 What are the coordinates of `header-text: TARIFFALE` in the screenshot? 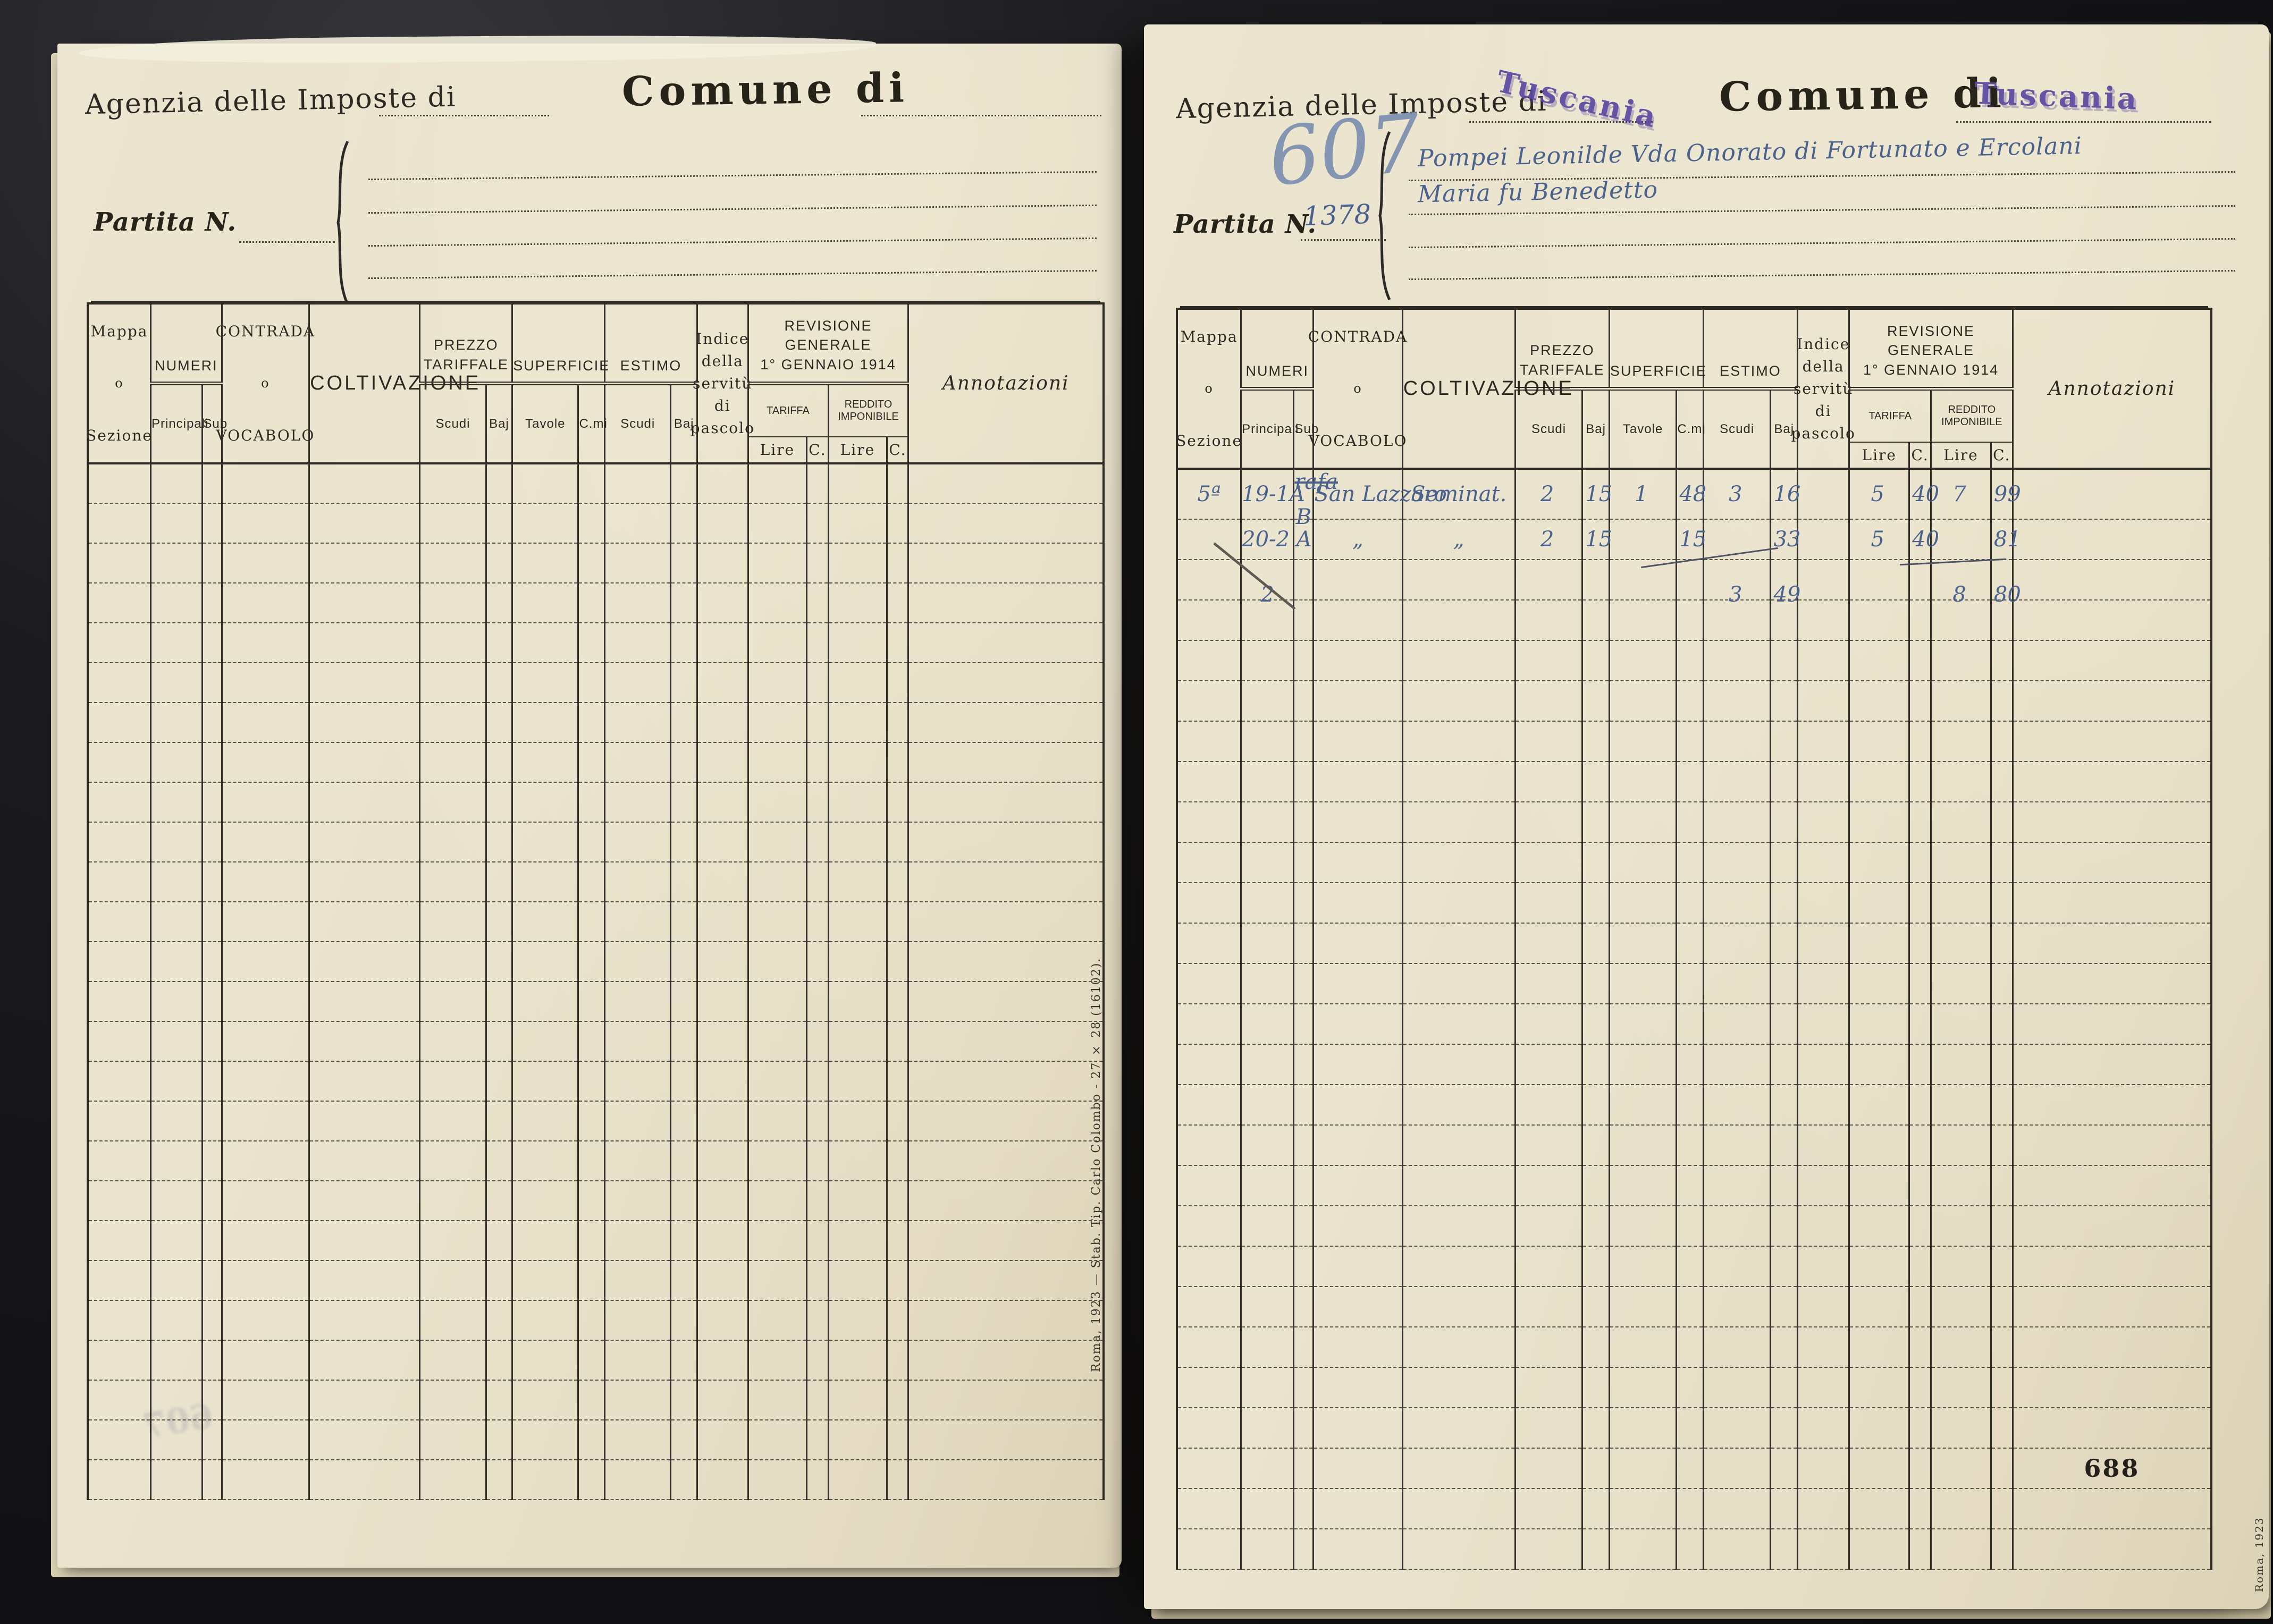 It's located at (1562, 369).